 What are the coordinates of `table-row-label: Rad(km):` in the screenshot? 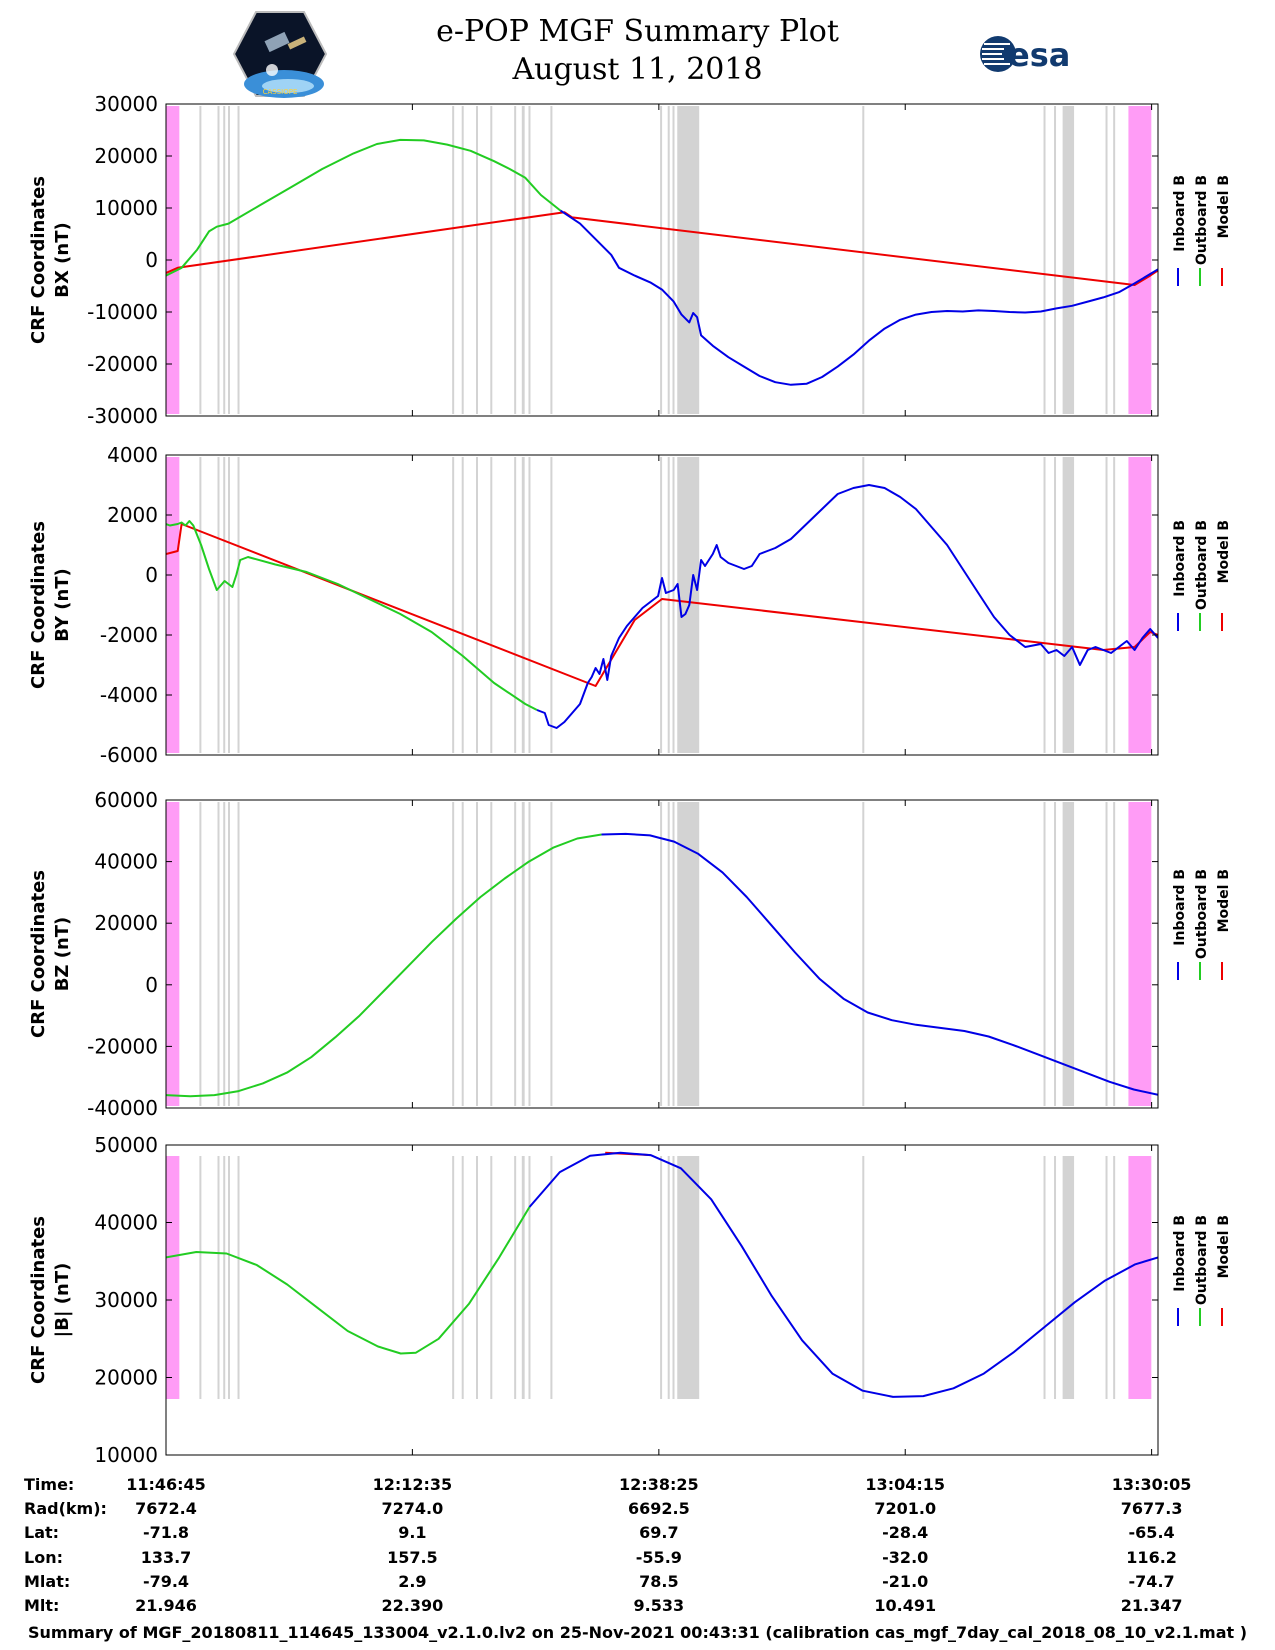 It's located at (65, 1508).